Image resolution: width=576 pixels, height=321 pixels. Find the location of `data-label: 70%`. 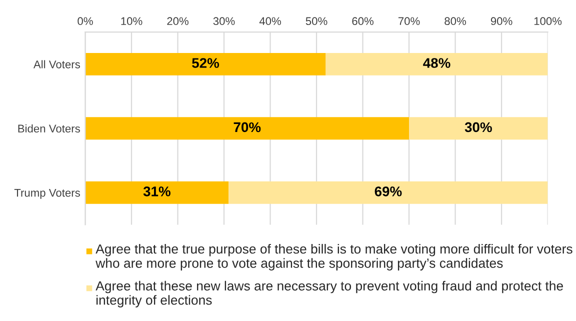

data-label: 70% is located at coordinates (247, 127).